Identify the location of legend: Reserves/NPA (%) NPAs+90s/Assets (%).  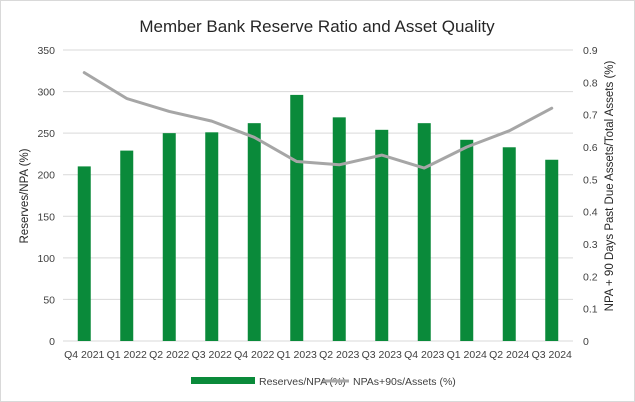
(323, 382).